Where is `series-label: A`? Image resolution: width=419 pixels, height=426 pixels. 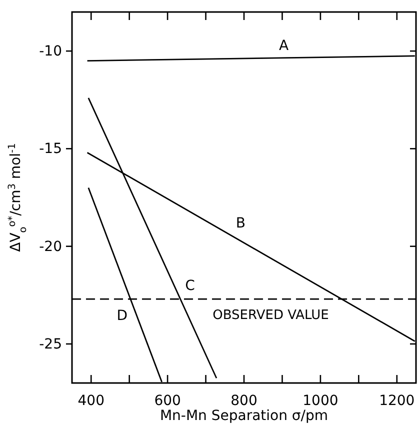
series-label: A is located at coordinates (284, 46).